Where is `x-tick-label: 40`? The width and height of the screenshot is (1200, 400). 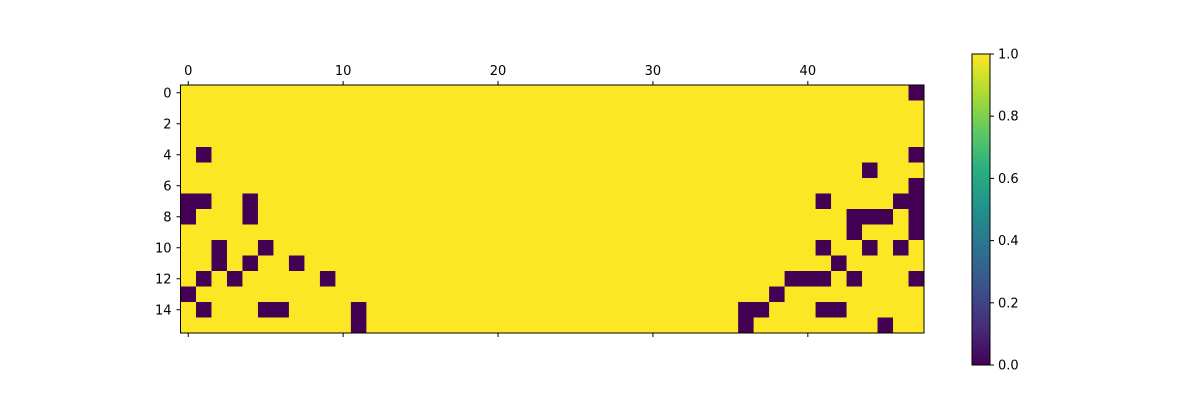 x-tick-label: 40 is located at coordinates (808, 71).